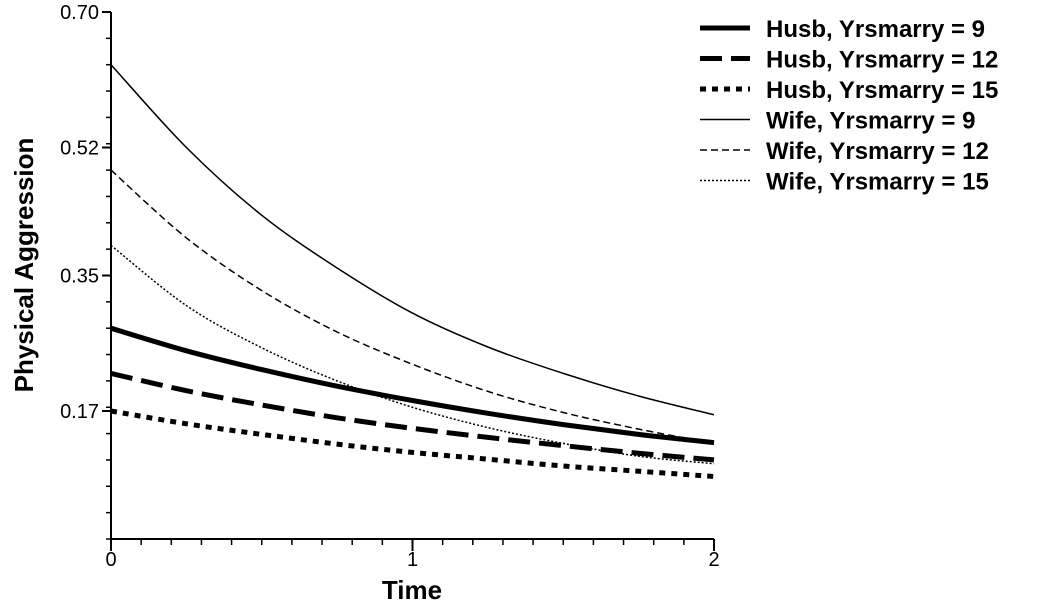  I want to click on legend-label-4: Wife, Yrsmarry = 9, so click(870, 121).